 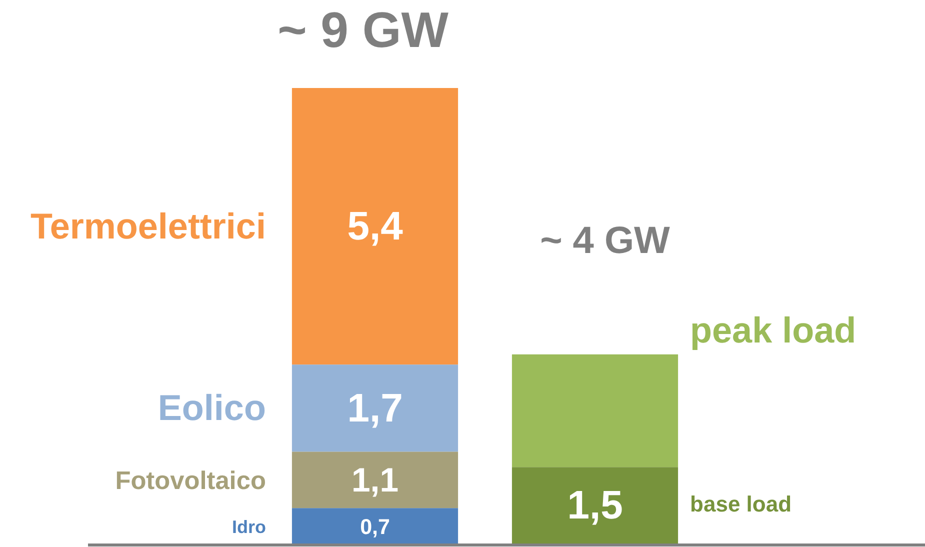 What do you see at coordinates (605, 241) in the screenshot?
I see `annotation: ~ 4 GW` at bounding box center [605, 241].